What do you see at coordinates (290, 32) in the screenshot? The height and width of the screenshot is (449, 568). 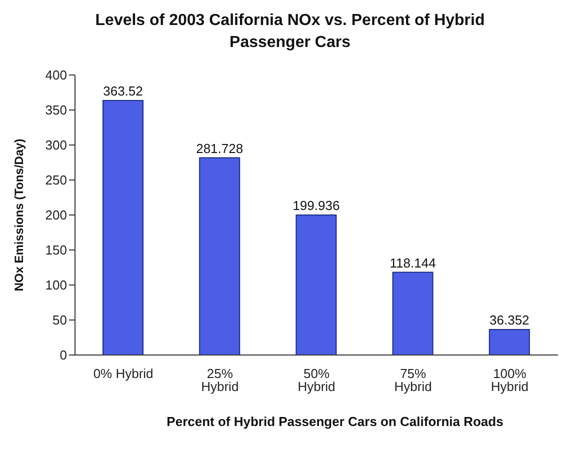 I see `chart-title: Levels of 2003 California NOx vs. Percent of Hybrid Passenger Cars` at bounding box center [290, 32].